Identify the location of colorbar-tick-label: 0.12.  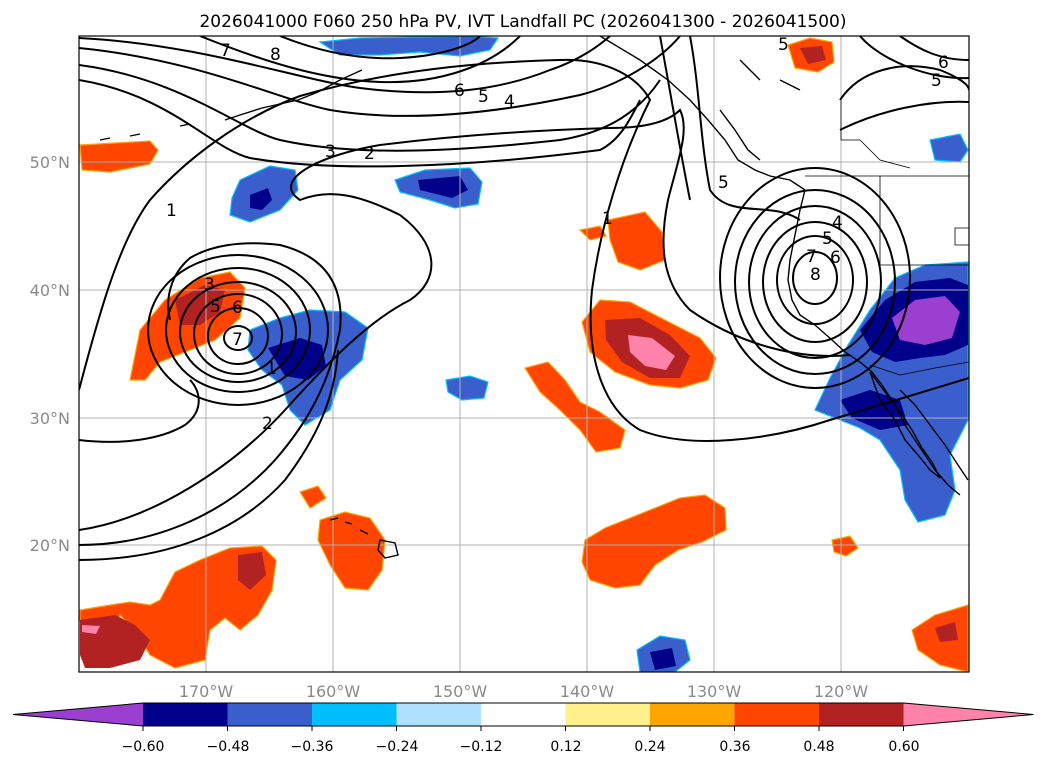
(565, 747).